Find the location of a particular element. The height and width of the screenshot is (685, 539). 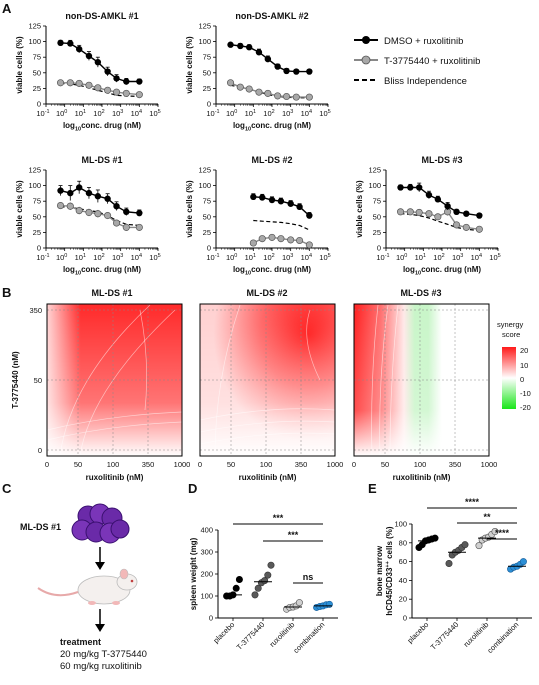

heatmap-2: ML-DS #2 is located at coordinates (267, 372).